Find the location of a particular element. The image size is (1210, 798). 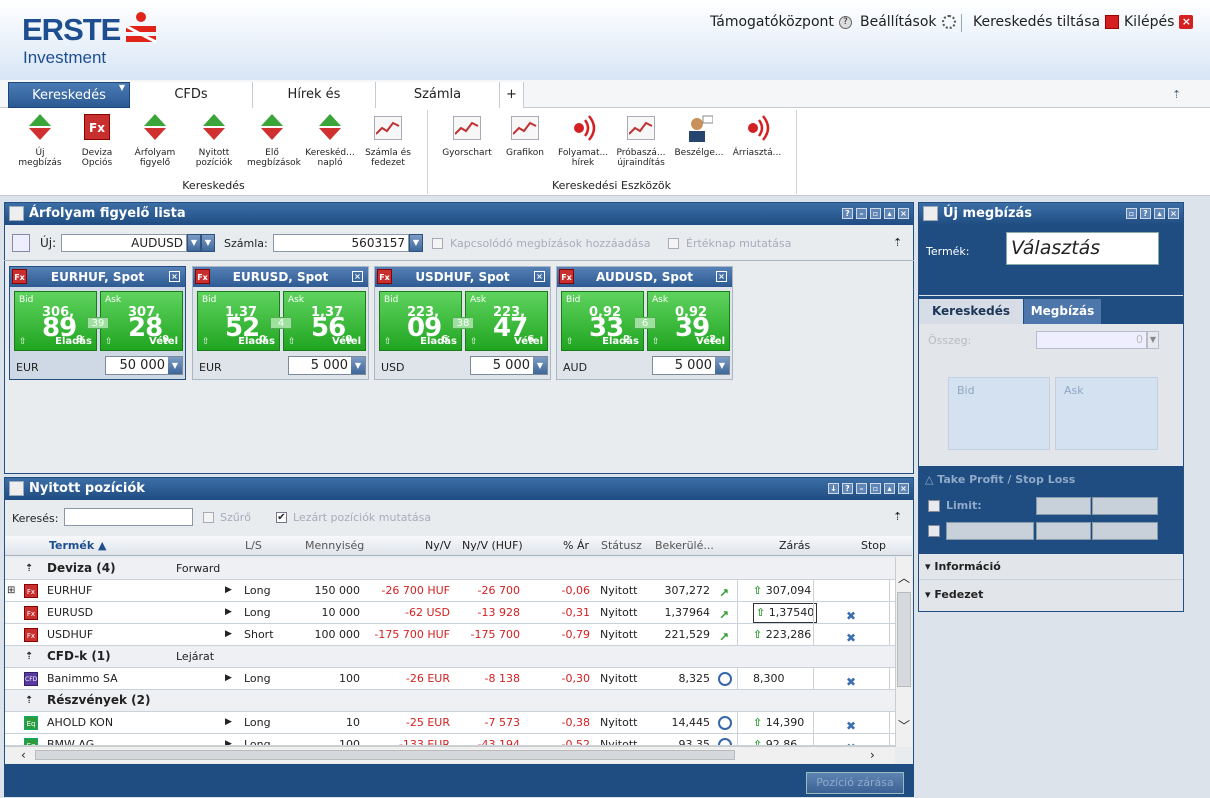

maximize-icon: ▴ is located at coordinates (889, 488).